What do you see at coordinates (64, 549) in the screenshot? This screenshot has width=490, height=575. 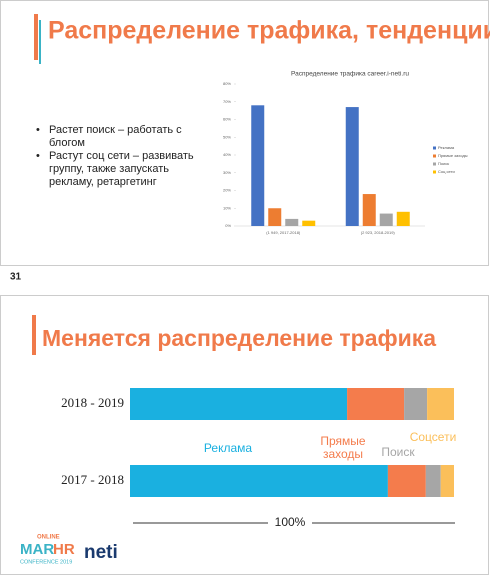 I see `logo-hr: HR` at bounding box center [64, 549].